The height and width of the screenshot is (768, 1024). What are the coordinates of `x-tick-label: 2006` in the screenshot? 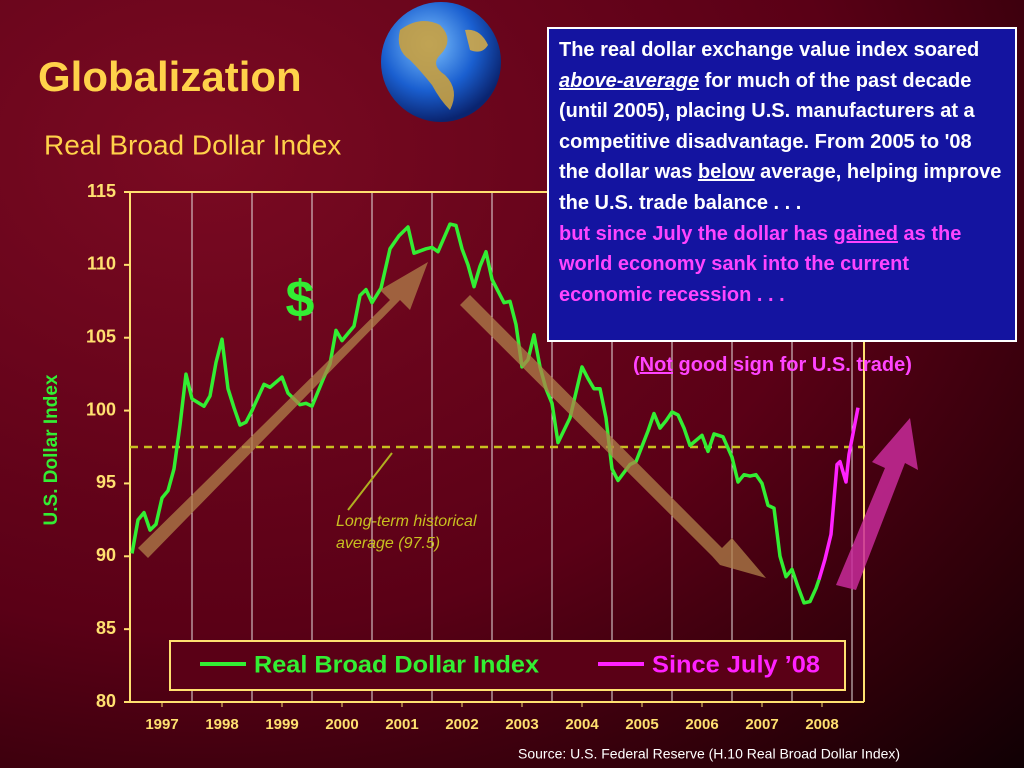 It's located at (701, 724).